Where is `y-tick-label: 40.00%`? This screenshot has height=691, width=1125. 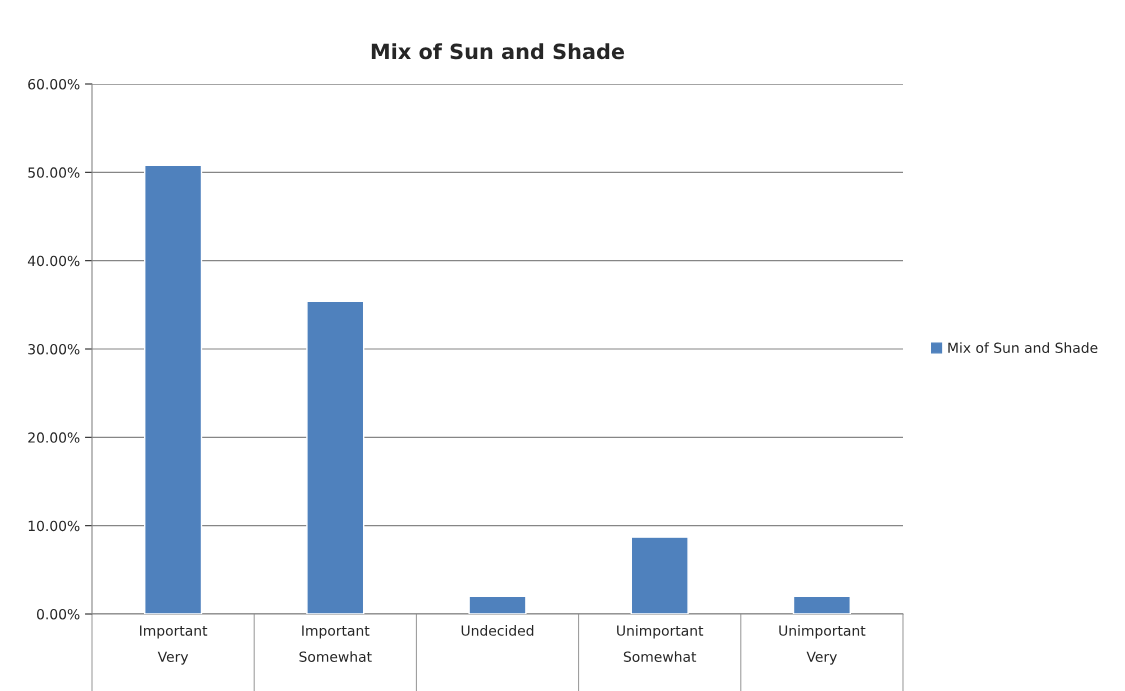 y-tick-label: 40.00% is located at coordinates (53, 261).